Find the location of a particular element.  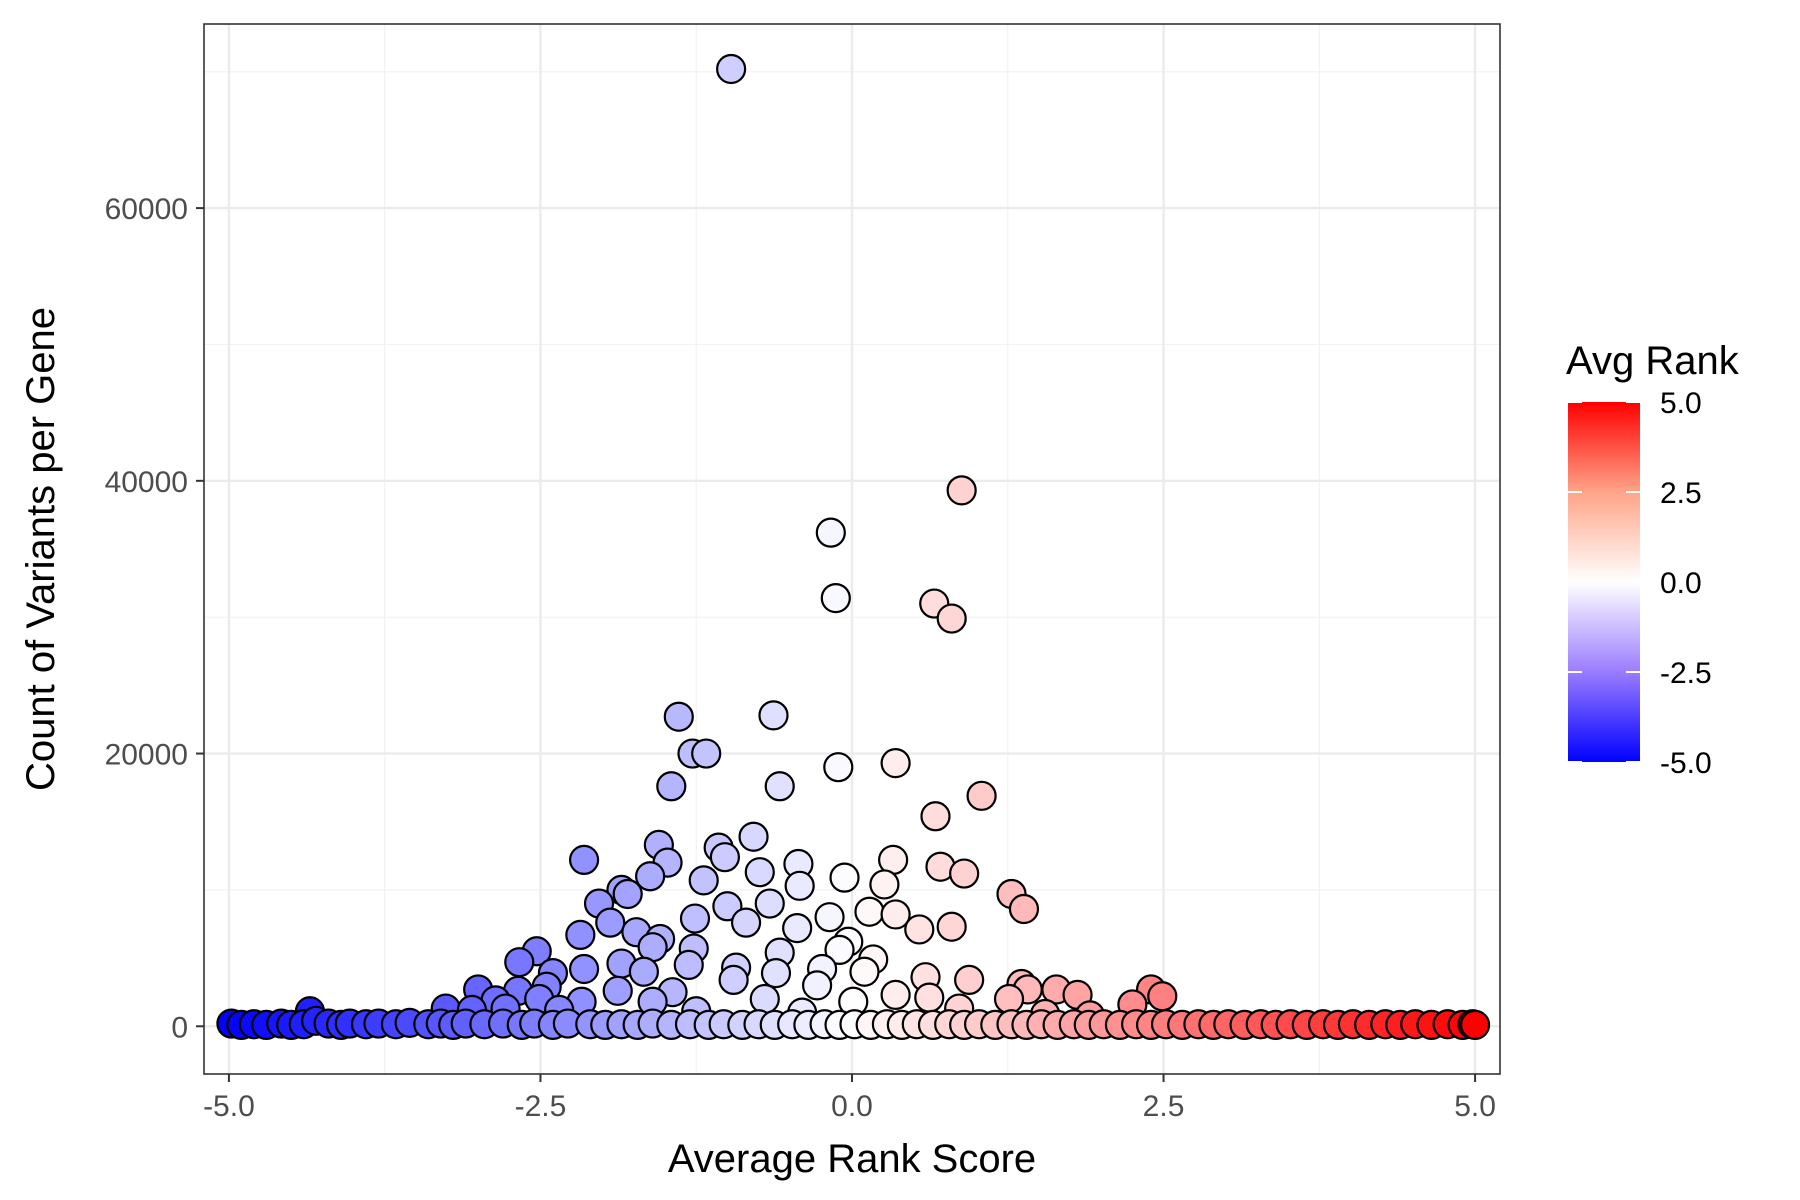

y-tick-label: 40000 is located at coordinates (146, 482).